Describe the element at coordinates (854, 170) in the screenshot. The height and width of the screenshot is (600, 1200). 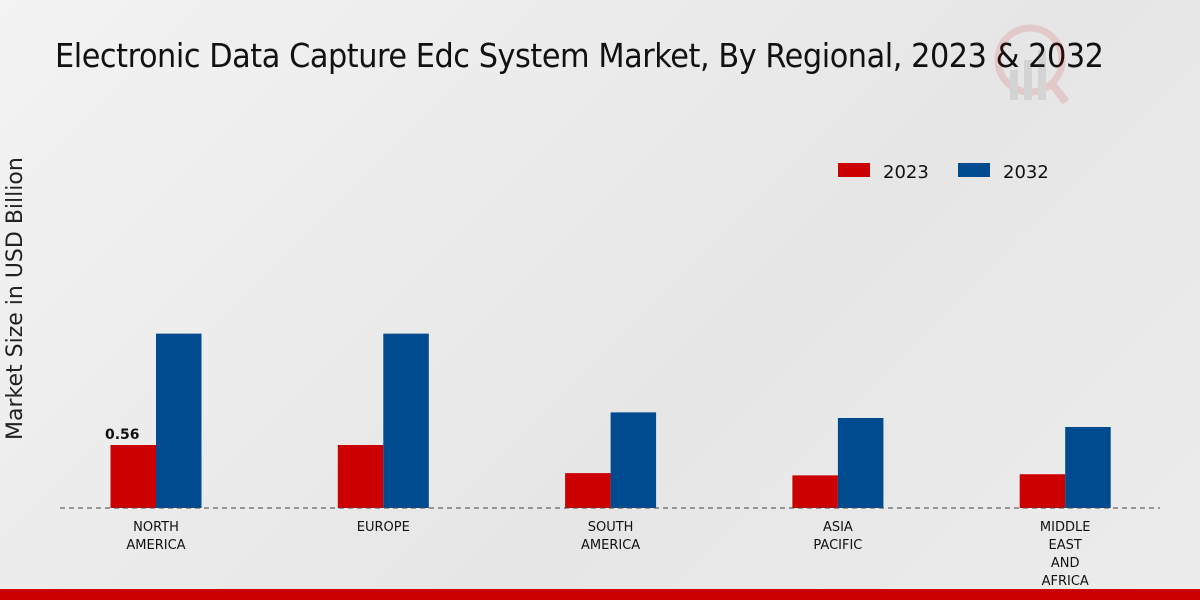
I see `legend-swatch-2023` at that location.